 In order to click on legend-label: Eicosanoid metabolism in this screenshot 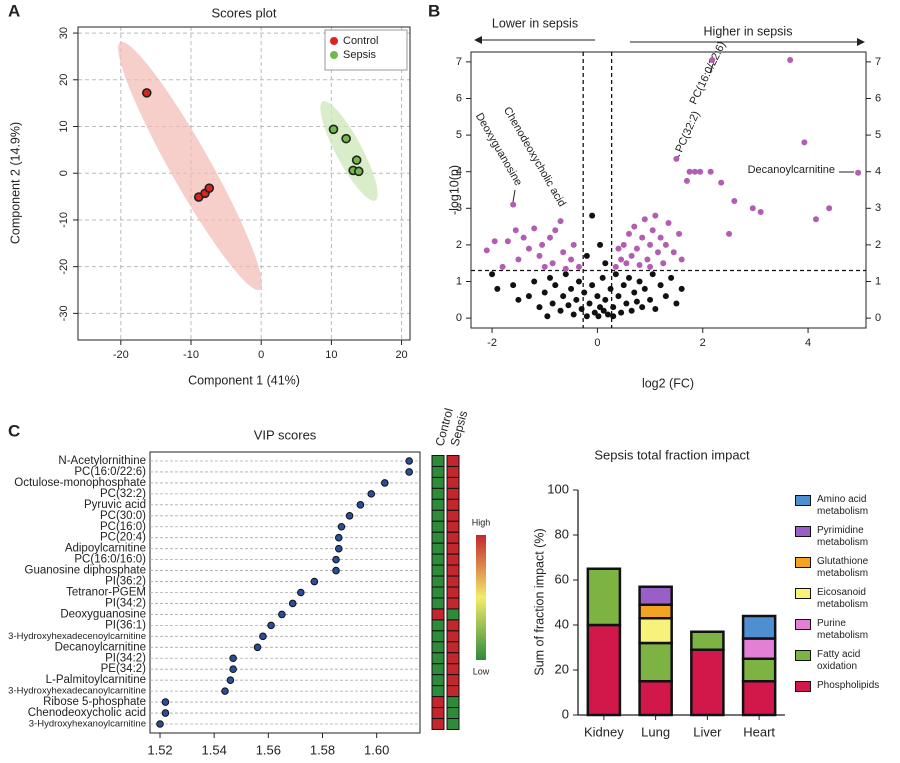, I will do `click(843, 598)`.